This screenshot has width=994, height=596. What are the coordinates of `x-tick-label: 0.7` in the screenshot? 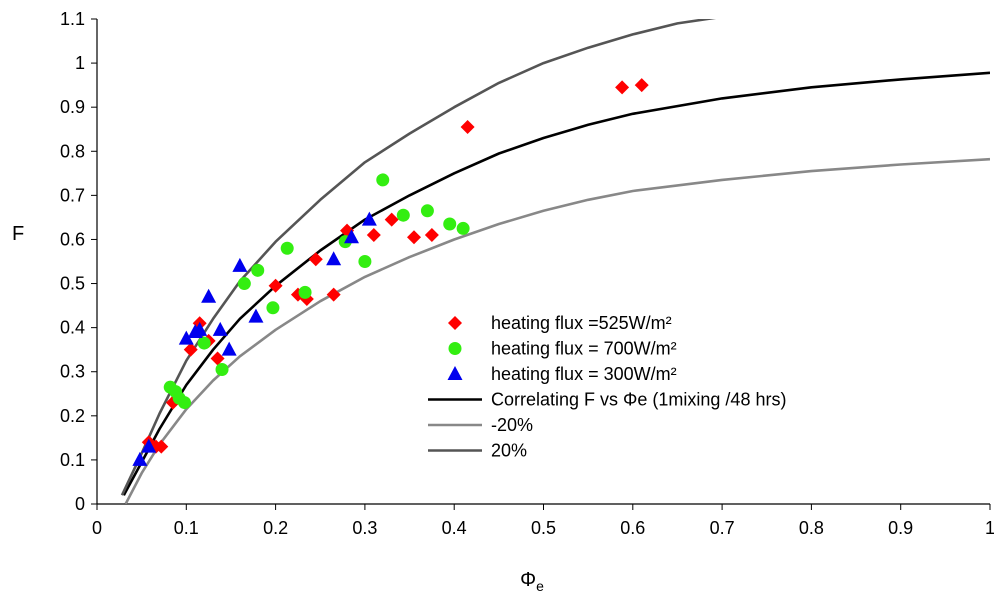 It's located at (722, 528).